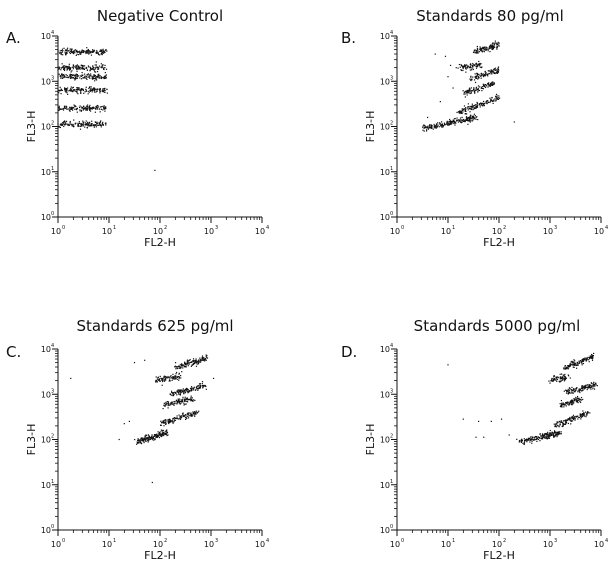  I want to click on y-tick-exponent: 4, so click(52, 33).